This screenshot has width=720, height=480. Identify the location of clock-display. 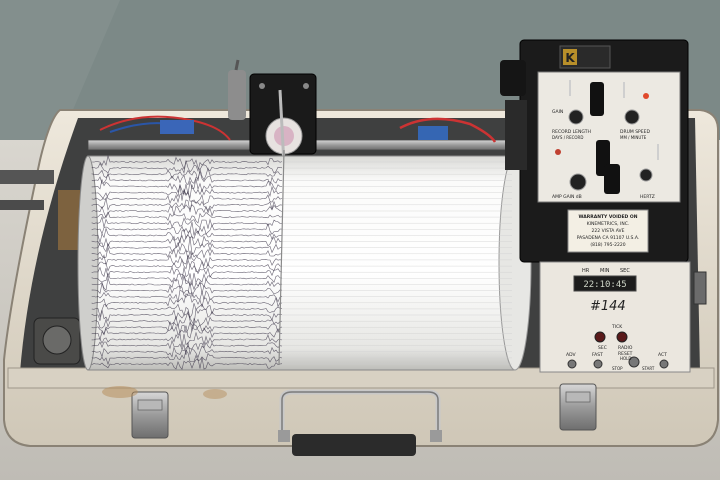
(605, 283).